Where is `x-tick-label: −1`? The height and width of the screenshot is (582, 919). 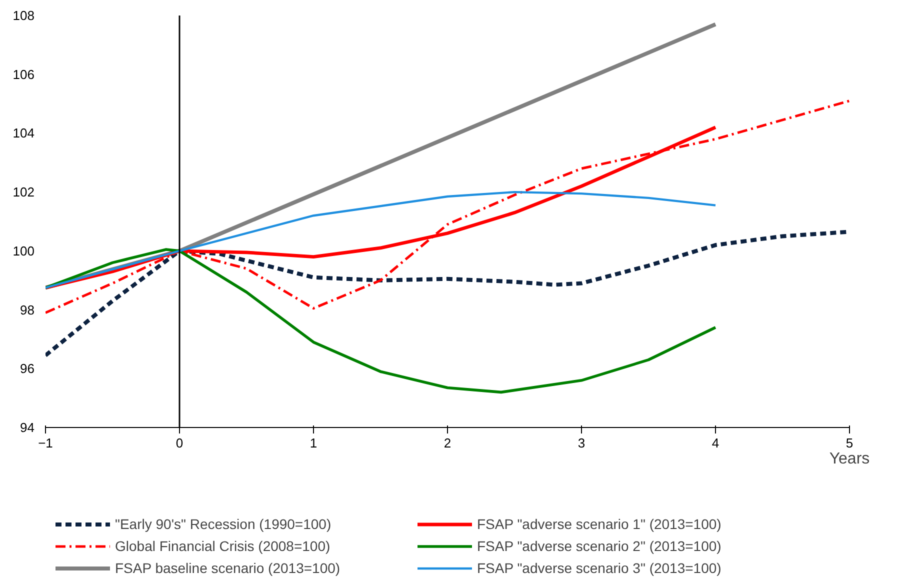
x-tick-label: −1 is located at coordinates (45, 443).